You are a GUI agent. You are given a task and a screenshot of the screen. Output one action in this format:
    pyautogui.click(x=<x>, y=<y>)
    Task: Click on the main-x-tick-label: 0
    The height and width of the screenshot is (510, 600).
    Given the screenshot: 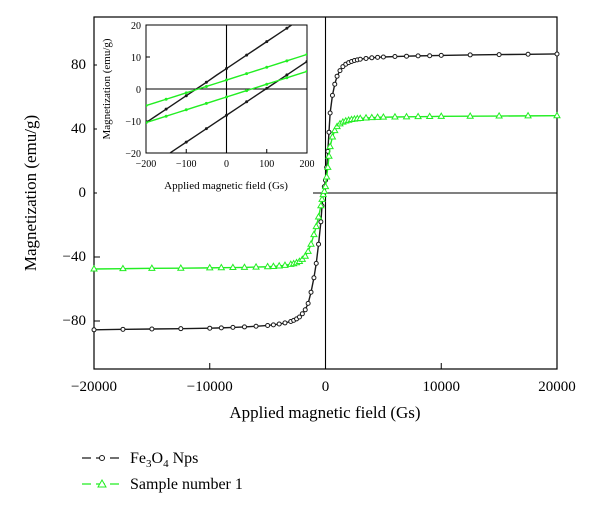 What is the action you would take?
    pyautogui.click(x=326, y=387)
    